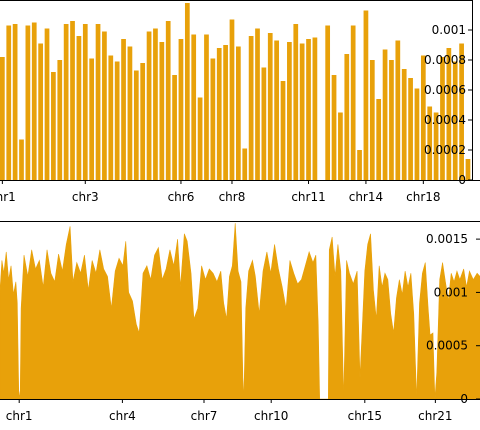 The image size is (480, 430). What do you see at coordinates (365, 416) in the screenshot?
I see `x-tick-label: chr15` at bounding box center [365, 416].